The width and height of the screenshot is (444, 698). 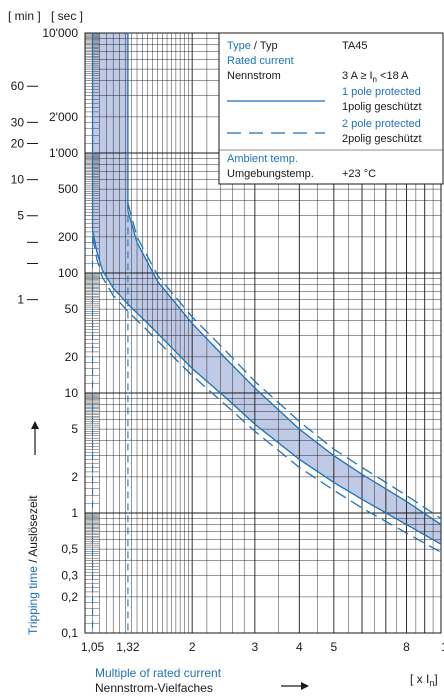 What do you see at coordinates (381, 124) in the screenshot?
I see `legend-two-pole-en: 2 pole protected` at bounding box center [381, 124].